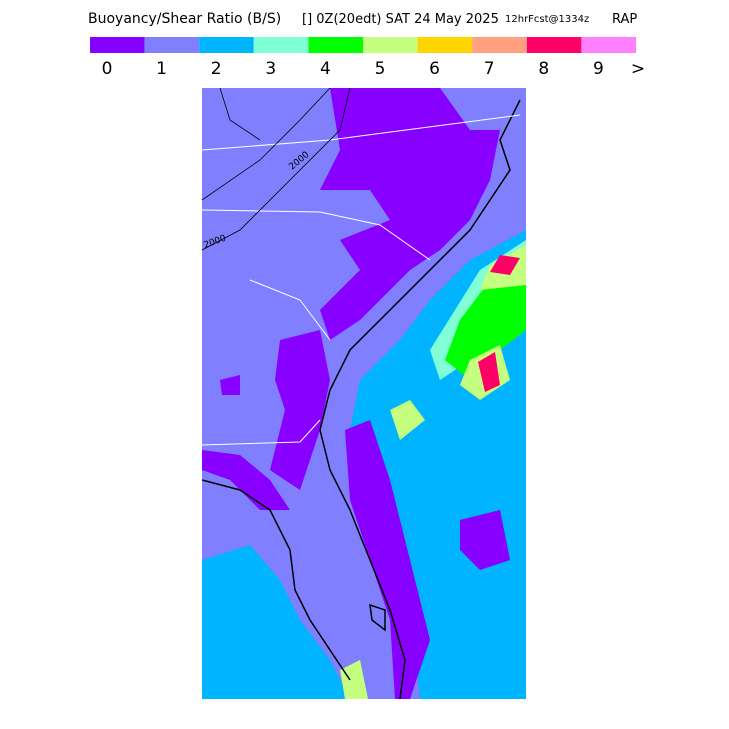 The image size is (729, 729). Describe the element at coordinates (624, 19) in the screenshot. I see `model: RAP` at that location.